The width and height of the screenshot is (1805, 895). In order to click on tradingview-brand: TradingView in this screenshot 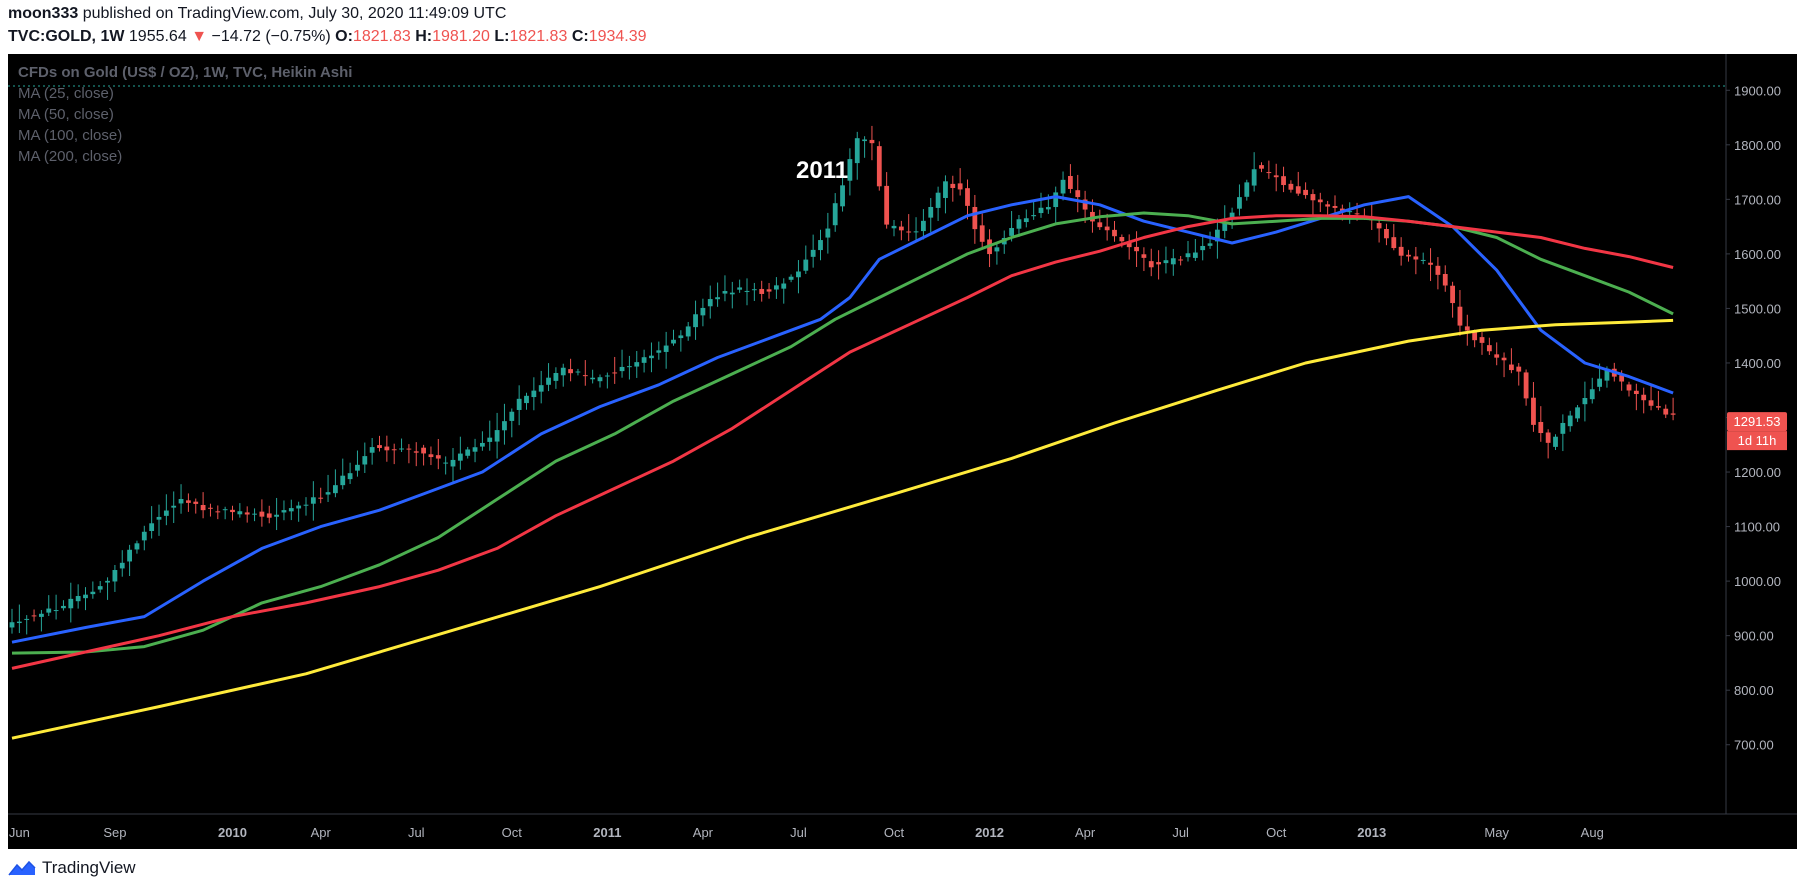, I will do `click(89, 867)`.